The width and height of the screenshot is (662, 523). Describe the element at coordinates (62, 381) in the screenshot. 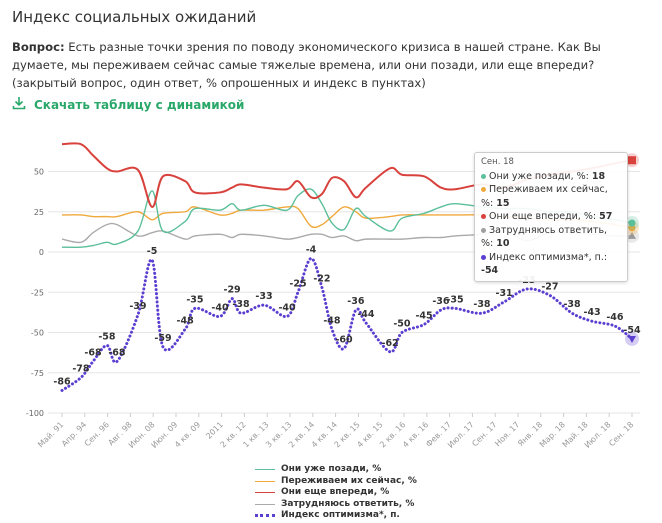

I see `data-label: -86` at that location.